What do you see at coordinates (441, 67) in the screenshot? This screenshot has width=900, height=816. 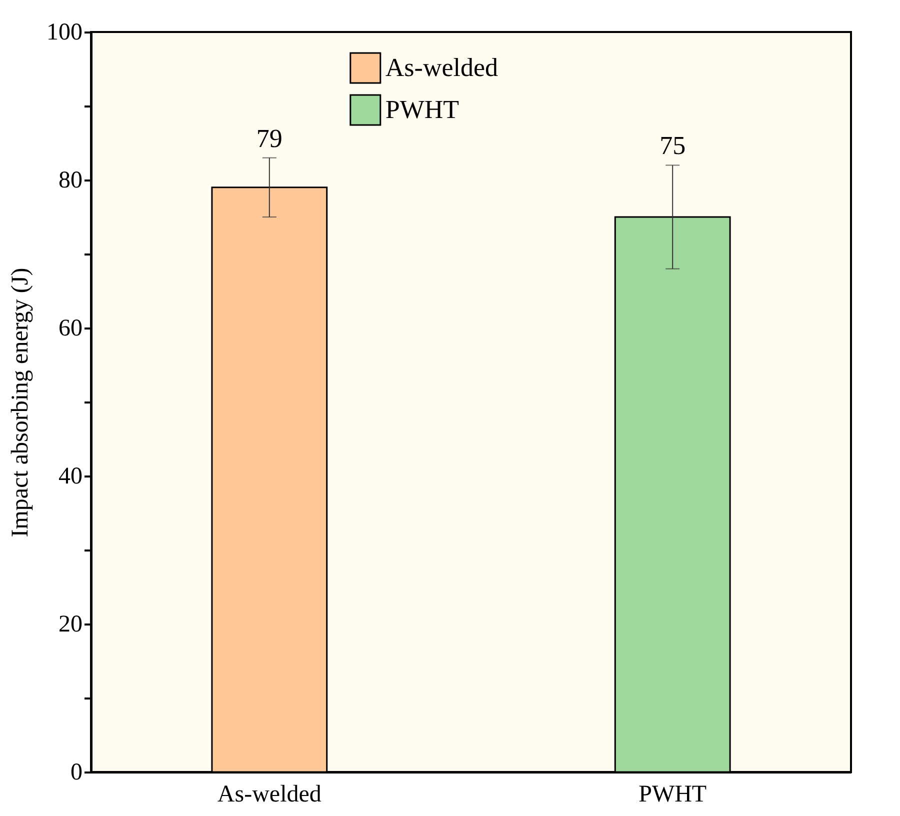 I see `legend-label: As-welded` at bounding box center [441, 67].